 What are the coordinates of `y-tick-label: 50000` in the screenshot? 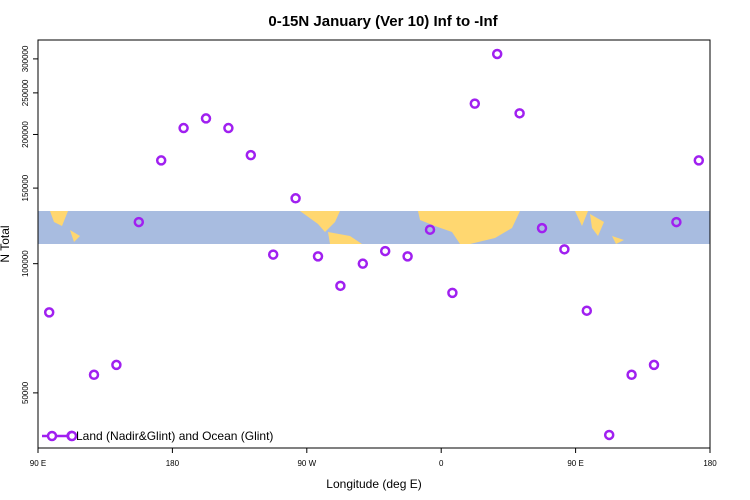 It's located at (25, 392).